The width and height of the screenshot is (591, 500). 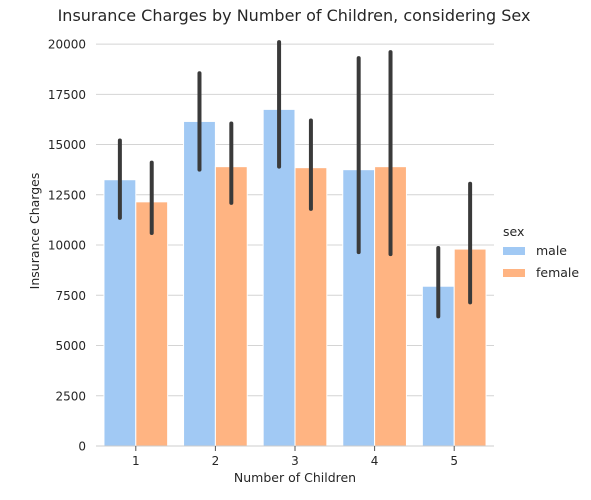 What do you see at coordinates (67, 145) in the screenshot?
I see `y-tick-label: 15000` at bounding box center [67, 145].